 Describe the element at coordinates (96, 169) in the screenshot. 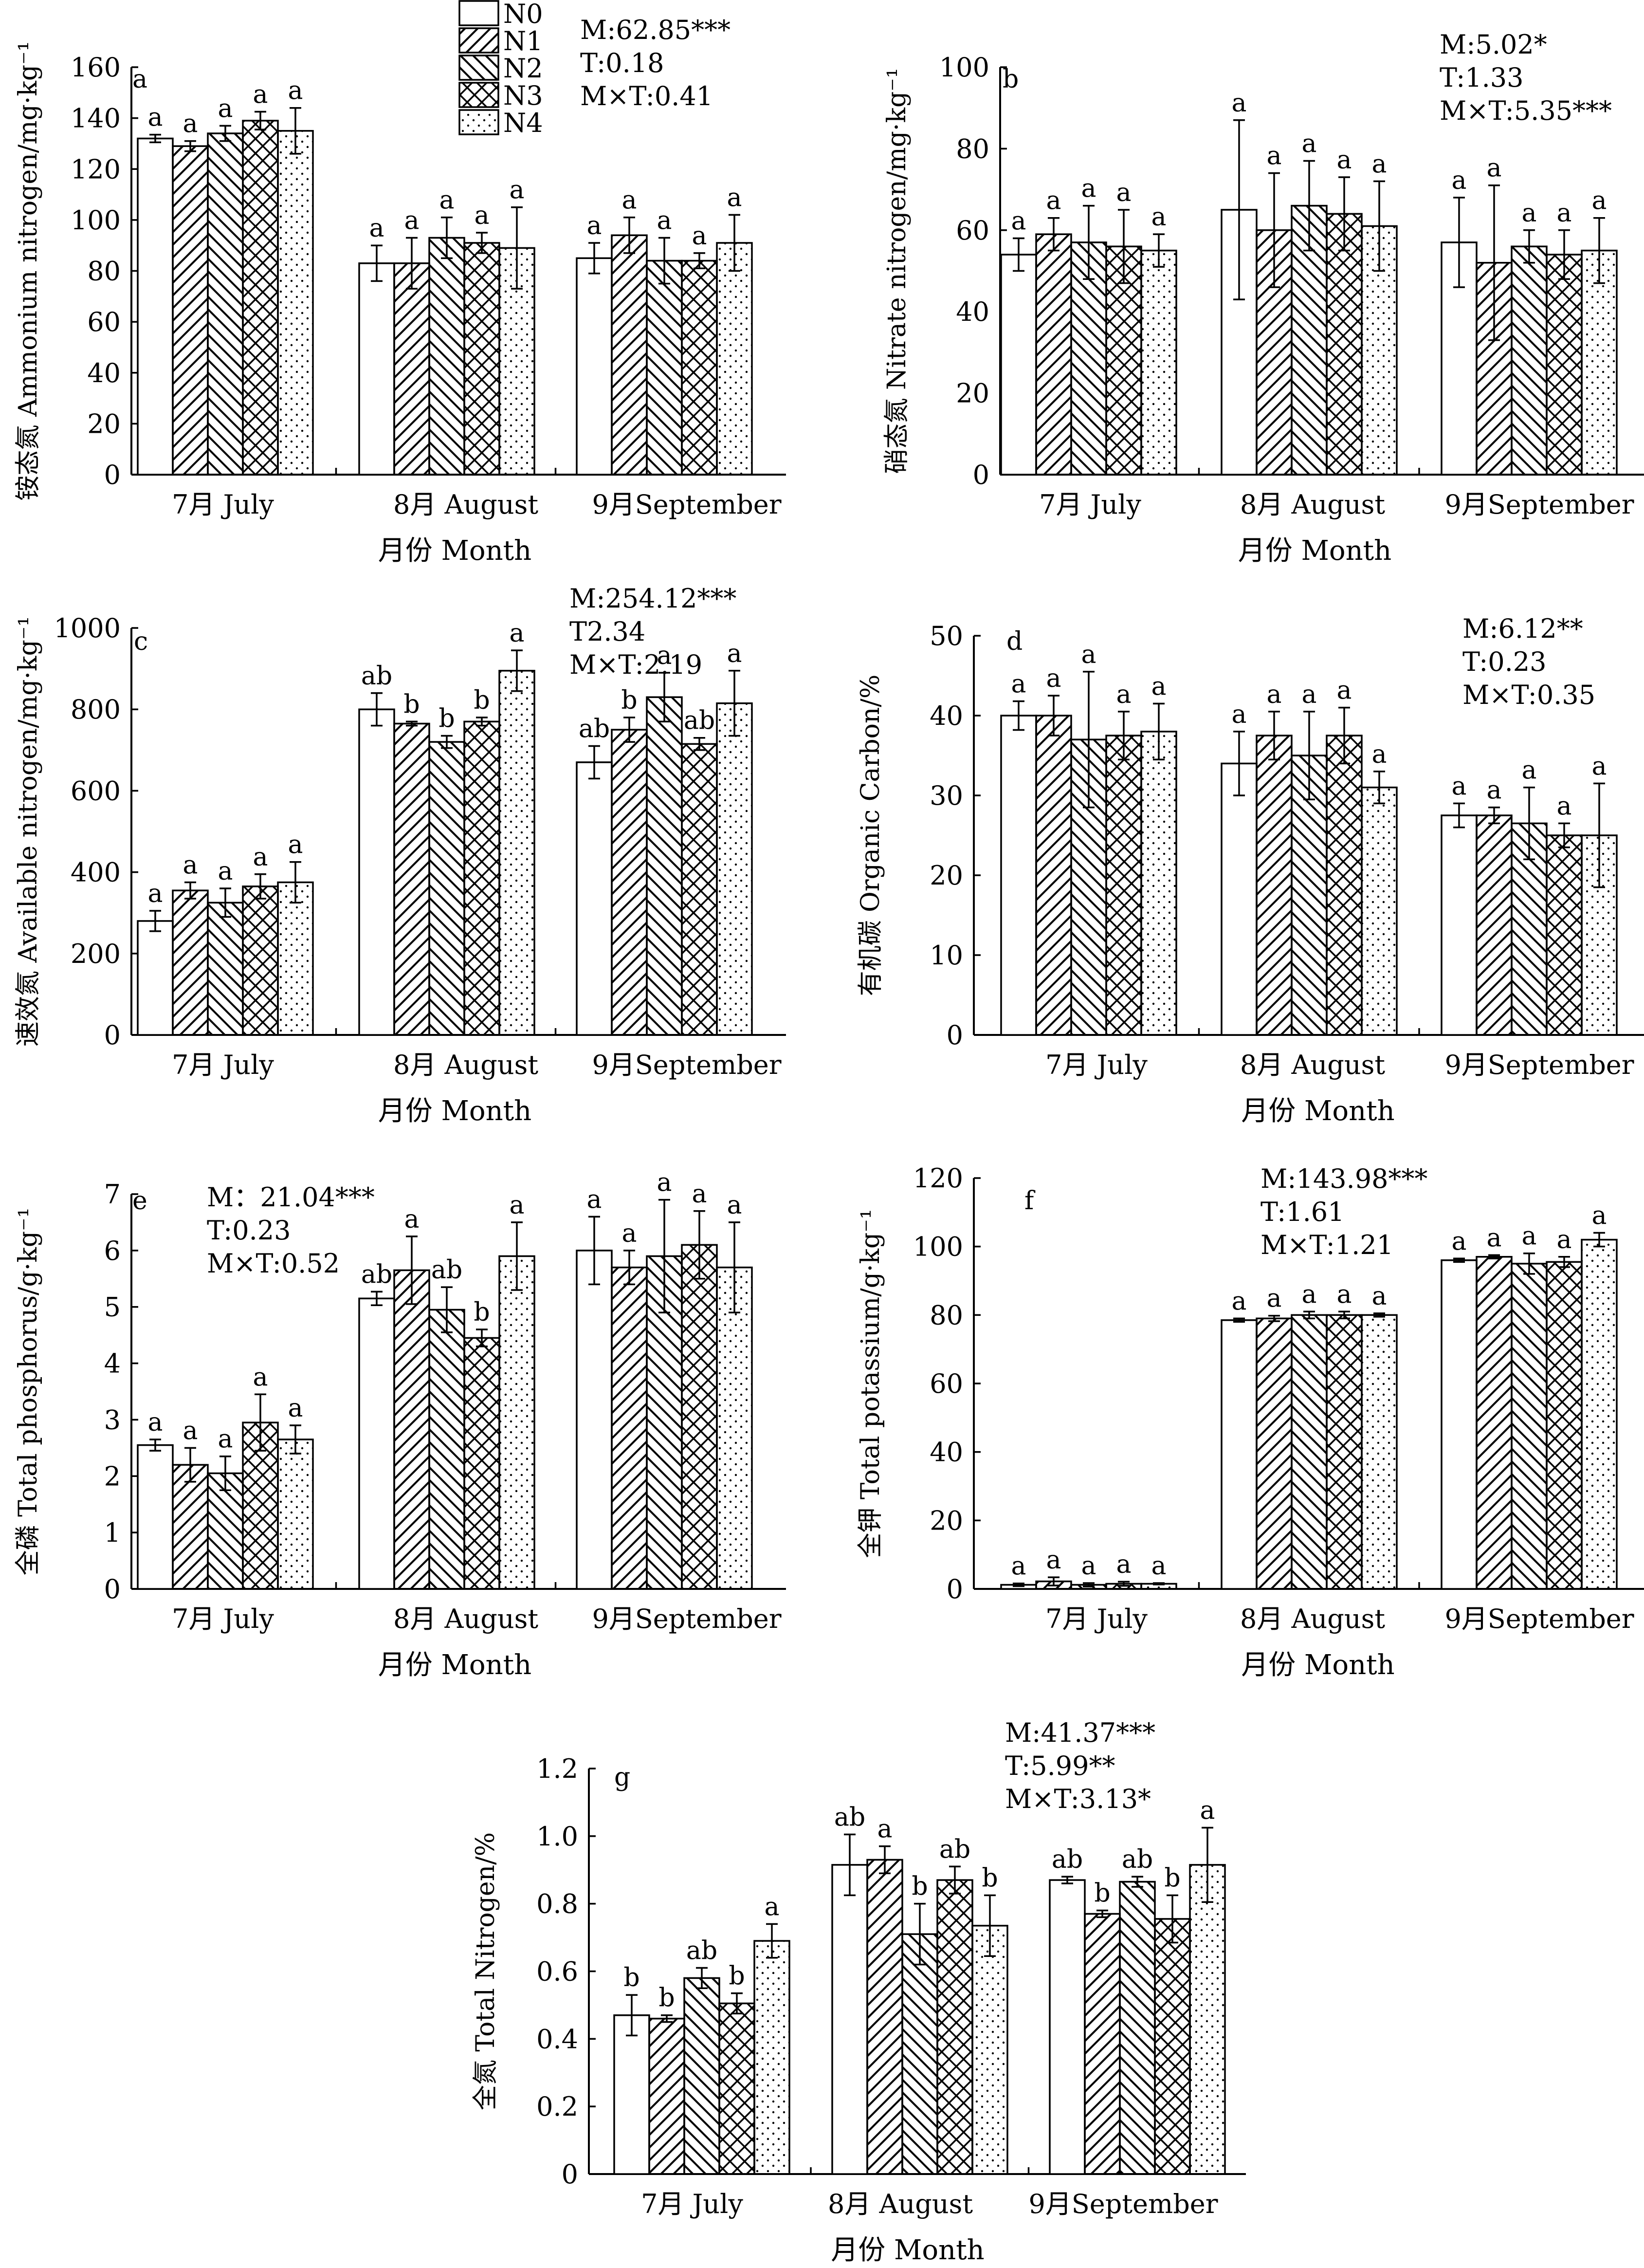

I see `y-tick-label: 120` at that location.